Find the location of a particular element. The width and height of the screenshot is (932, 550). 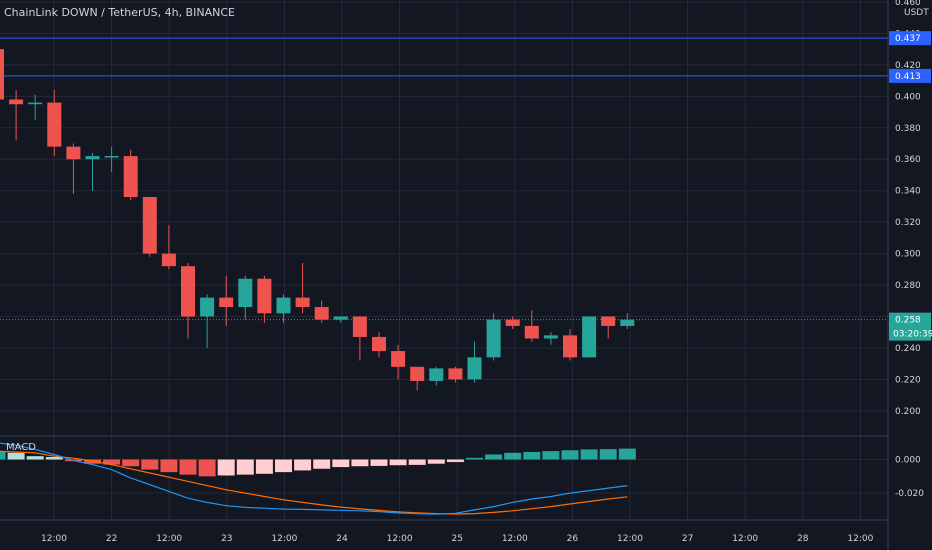

macd-indicator-label: MACD is located at coordinates (21, 447).